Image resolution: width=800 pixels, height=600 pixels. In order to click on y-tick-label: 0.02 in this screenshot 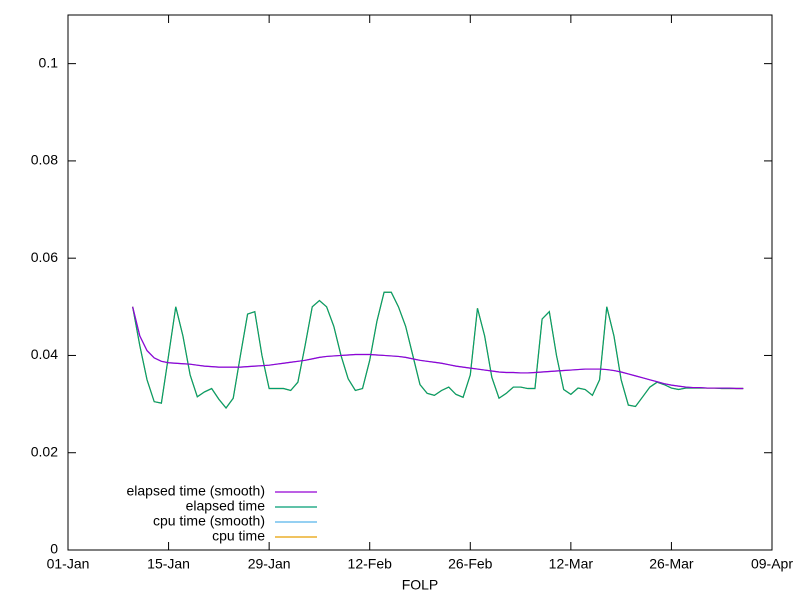, I will do `click(44, 451)`.